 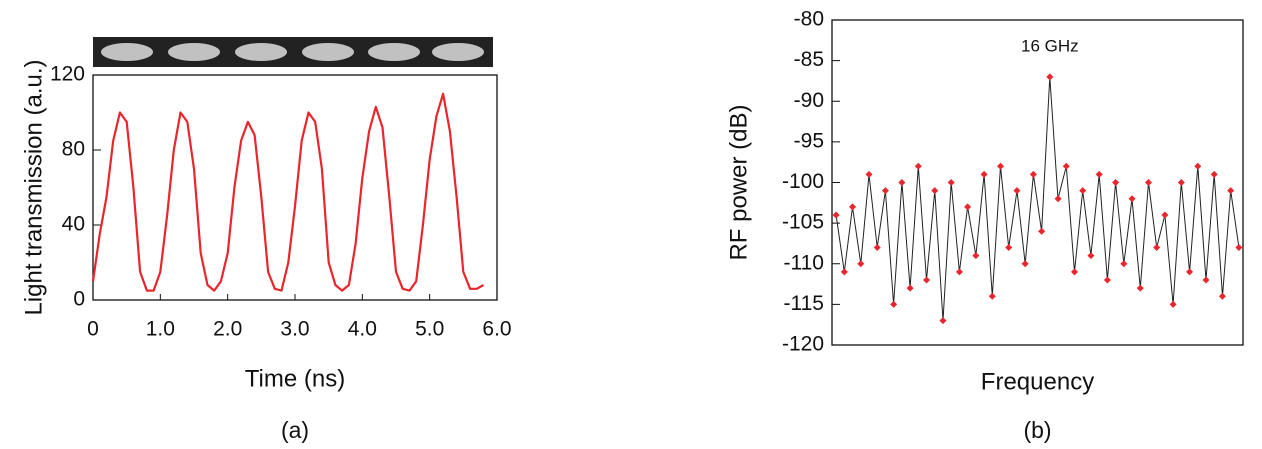 I want to click on y-tick-label: 80, so click(x=73, y=149).